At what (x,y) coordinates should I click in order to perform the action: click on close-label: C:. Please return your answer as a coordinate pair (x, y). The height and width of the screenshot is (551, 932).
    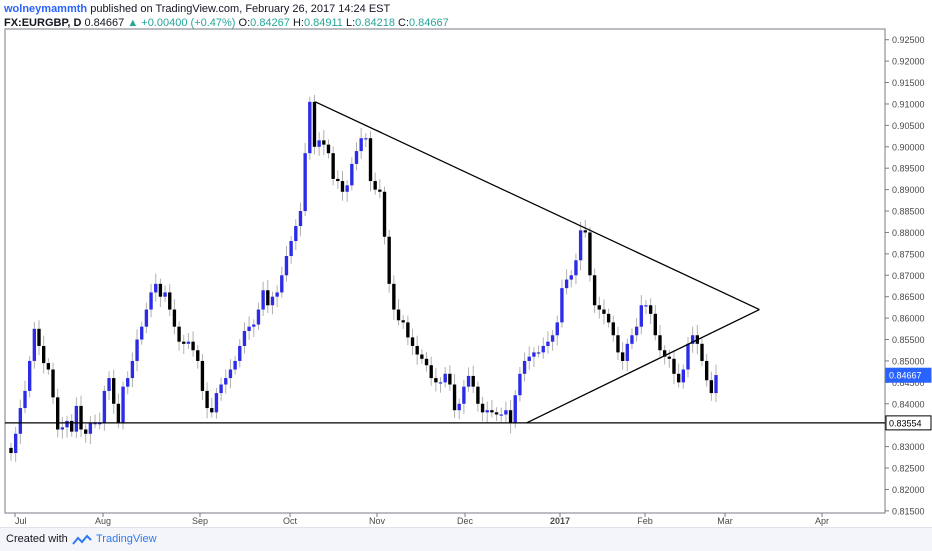
    Looking at the image, I should click on (403, 23).